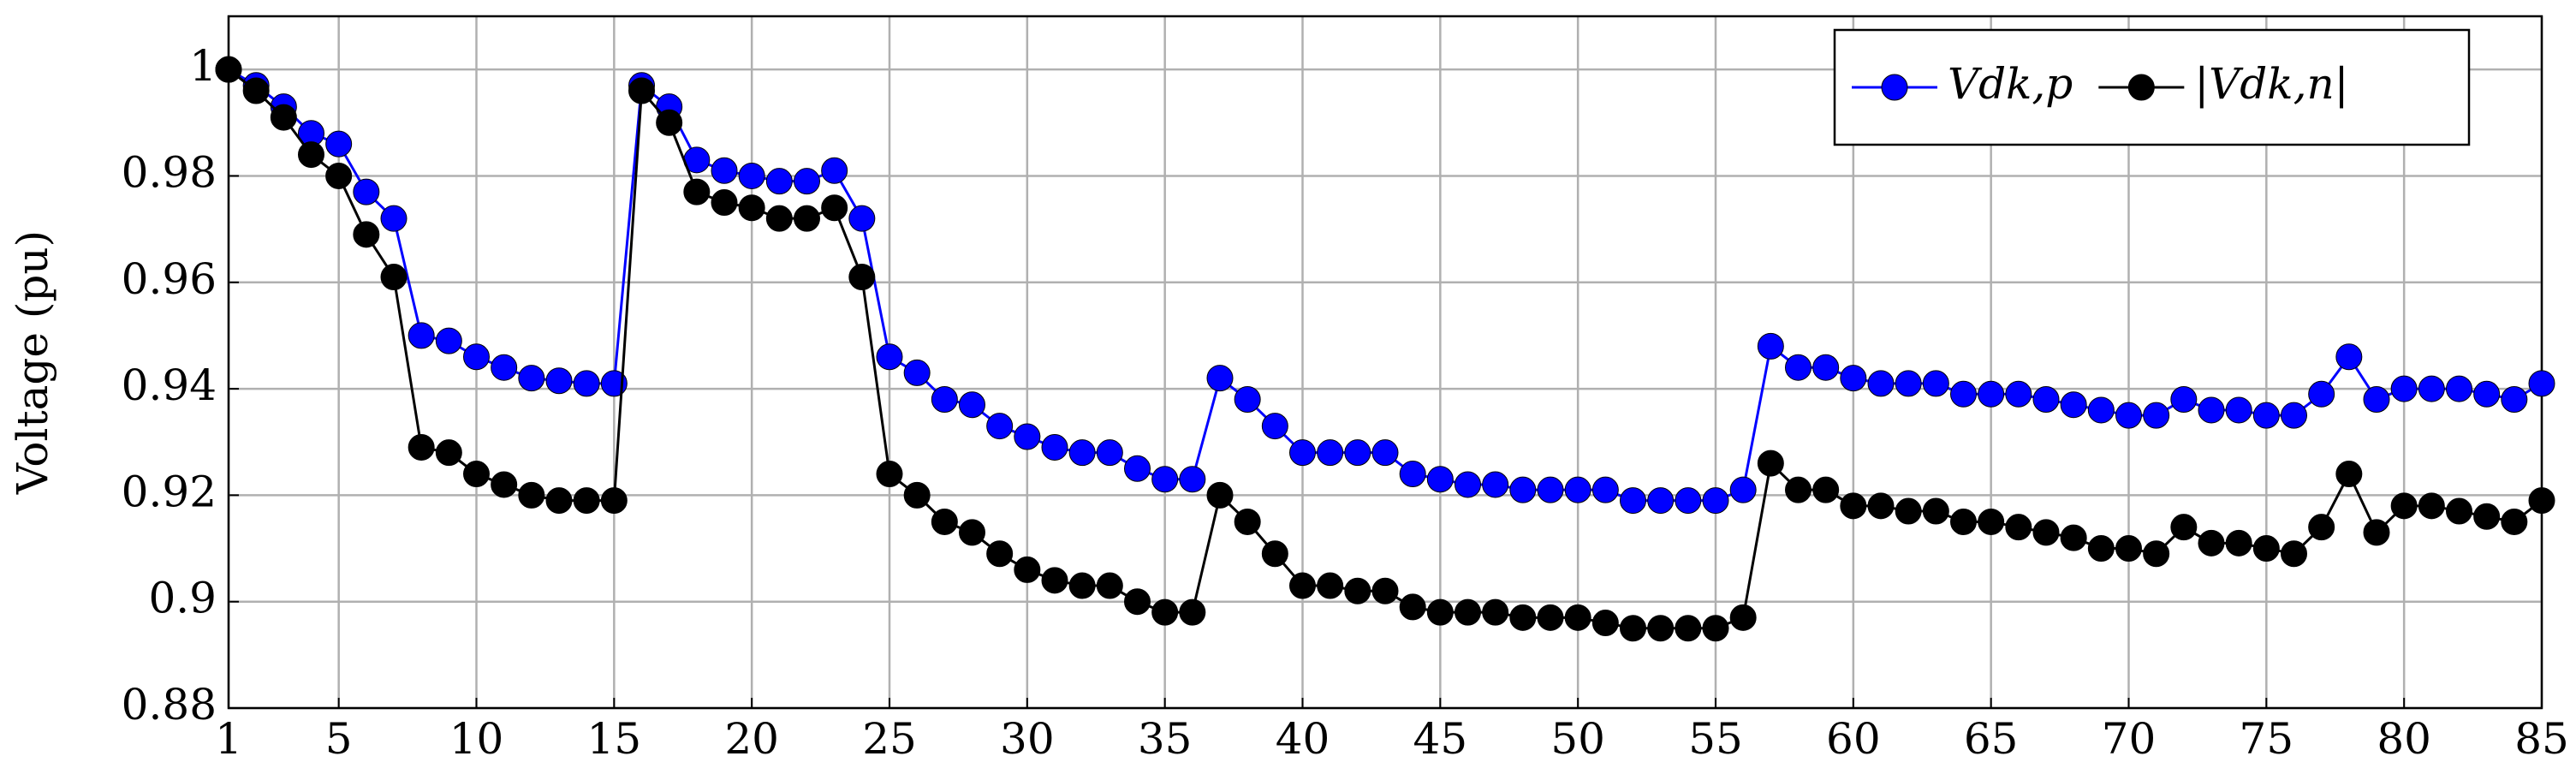 The image size is (2576, 780). I want to click on legend-marker, so click(1895, 87).